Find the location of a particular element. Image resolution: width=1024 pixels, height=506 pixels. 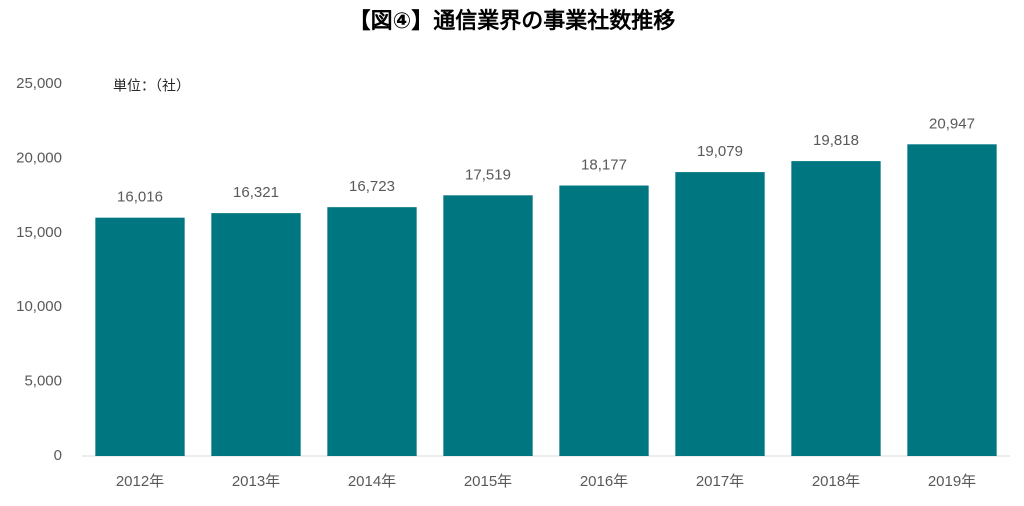

data-label: 20,947 is located at coordinates (952, 123).